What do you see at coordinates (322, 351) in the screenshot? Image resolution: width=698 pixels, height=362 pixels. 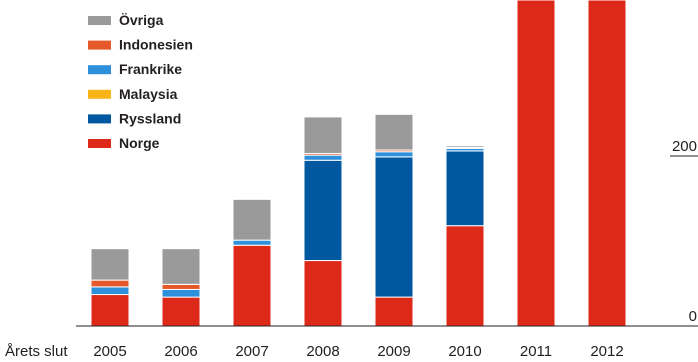 I see `x-tick-label-2008: 2008` at bounding box center [322, 351].